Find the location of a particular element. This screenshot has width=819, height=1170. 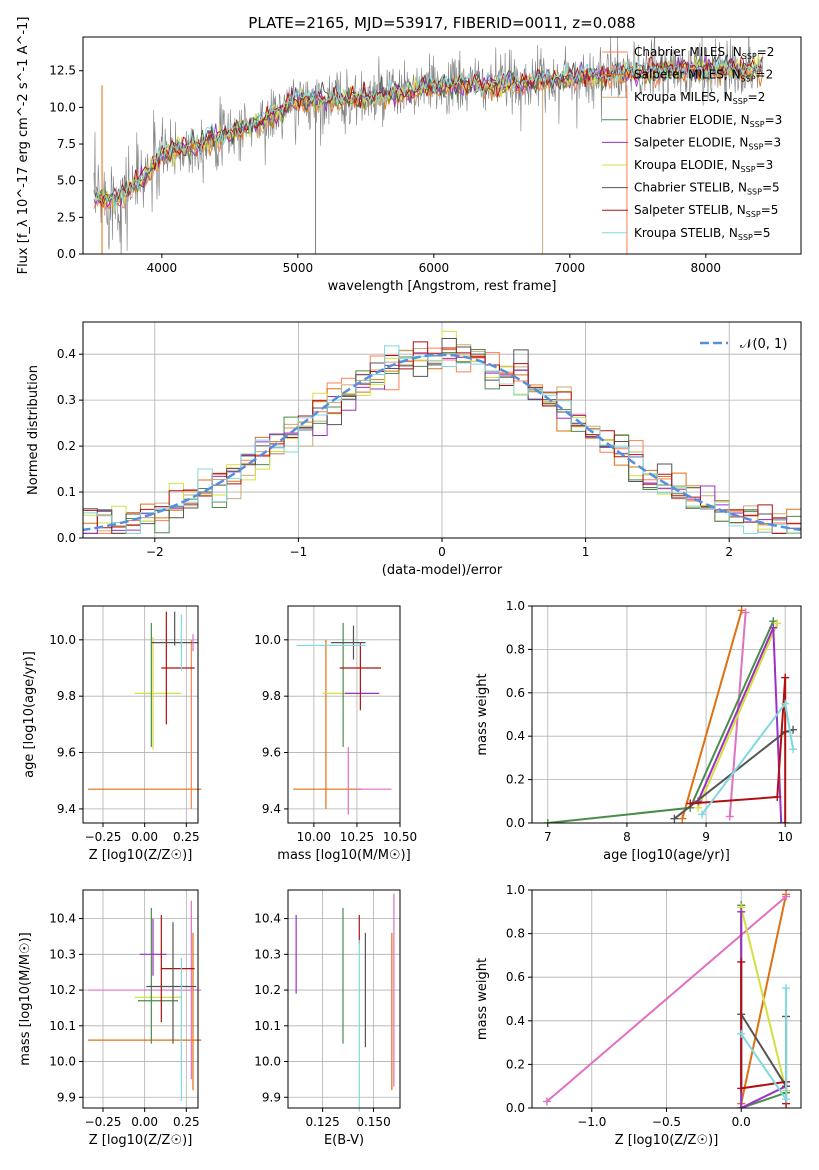

y-axis-label: age [log10(age/yr)] is located at coordinates (29, 714).